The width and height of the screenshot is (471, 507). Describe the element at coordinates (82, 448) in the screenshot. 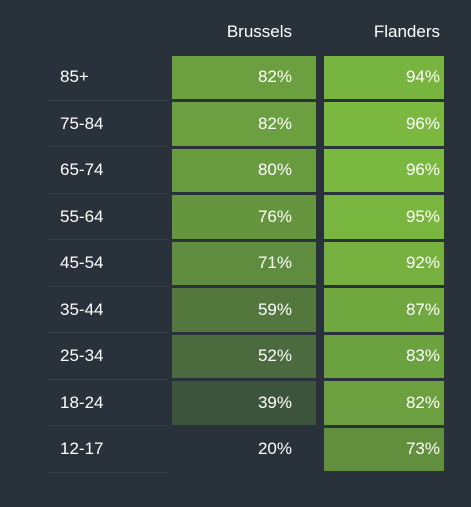

I see `row-label-12-17: 12-17` at that location.